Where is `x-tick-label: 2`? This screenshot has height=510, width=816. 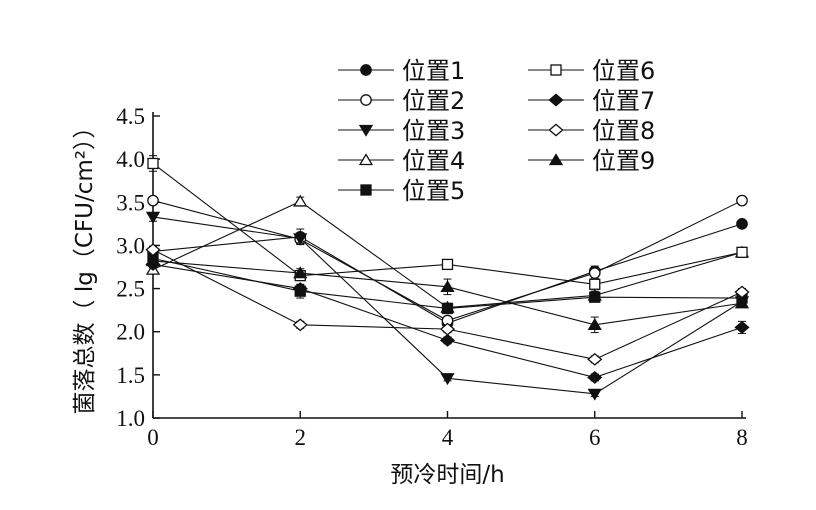
x-tick-label: 2 is located at coordinates (301, 437).